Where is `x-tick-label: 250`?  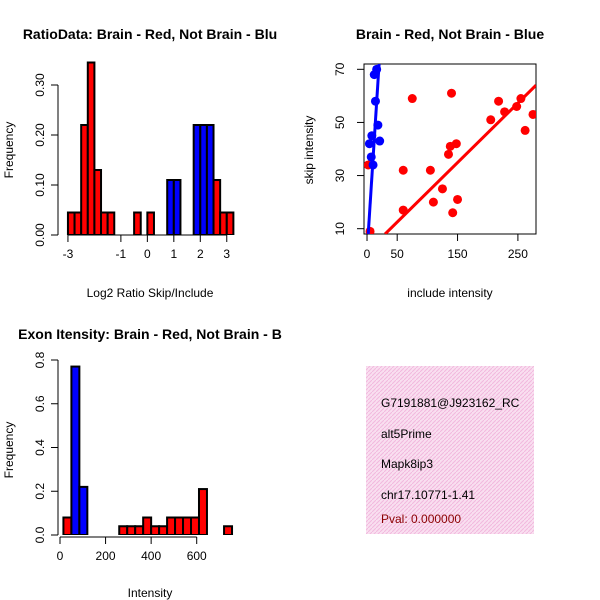
x-tick-label: 250 is located at coordinates (518, 254).